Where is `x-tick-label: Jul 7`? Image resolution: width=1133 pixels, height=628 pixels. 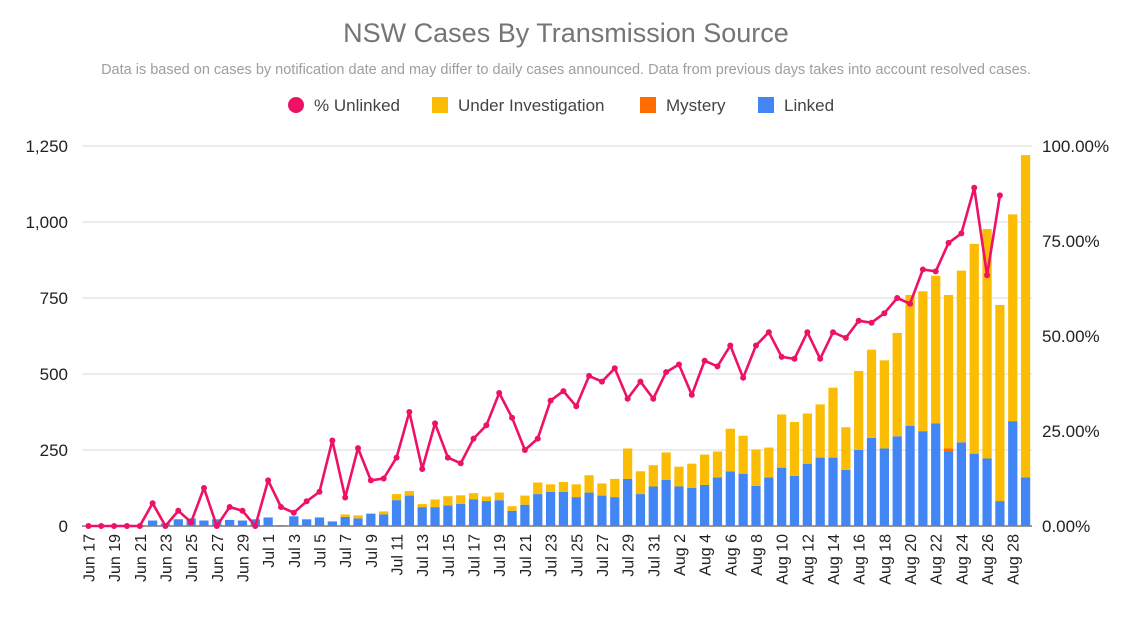 x-tick-label: Jul 7 is located at coordinates (346, 551).